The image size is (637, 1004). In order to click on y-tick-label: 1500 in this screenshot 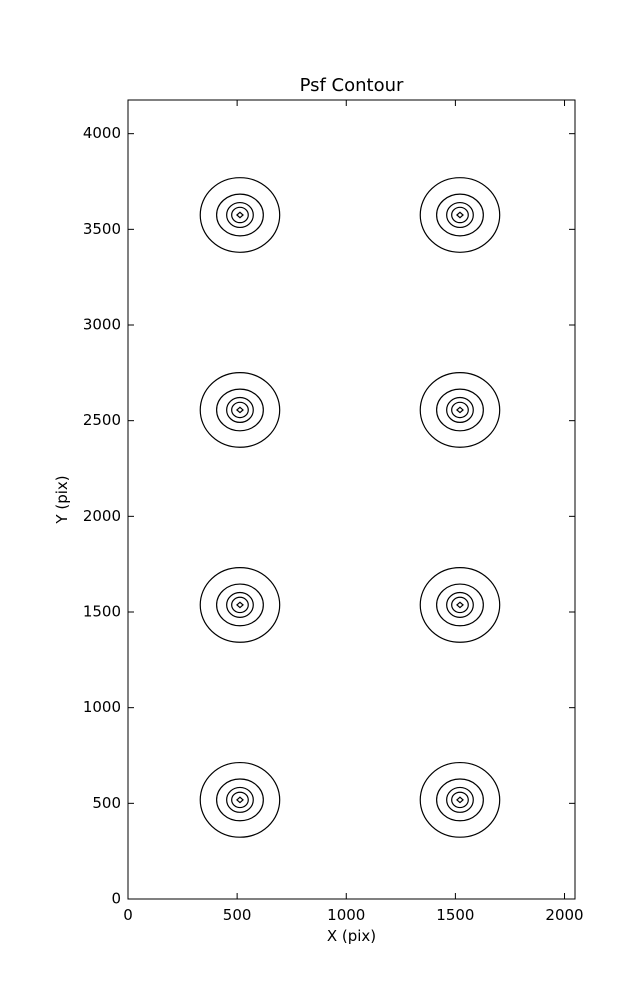, I will do `click(102, 612)`.